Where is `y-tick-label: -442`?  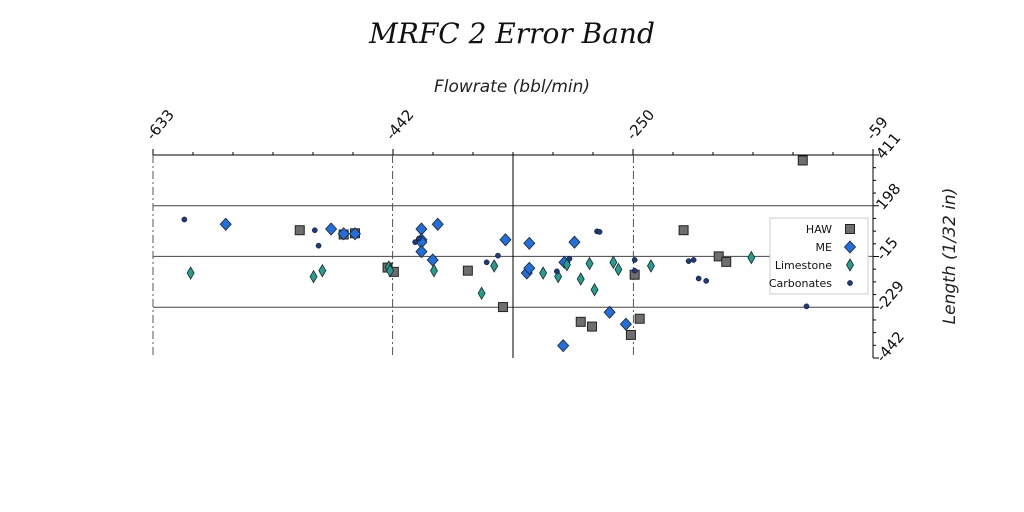
y-tick-label: -442 is located at coordinates (890, 347).